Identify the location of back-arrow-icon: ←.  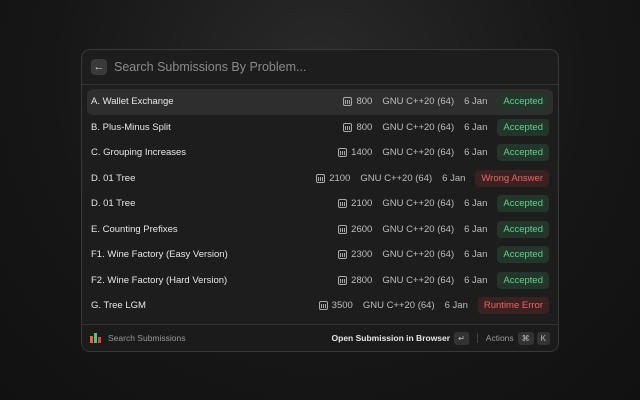
(99, 67).